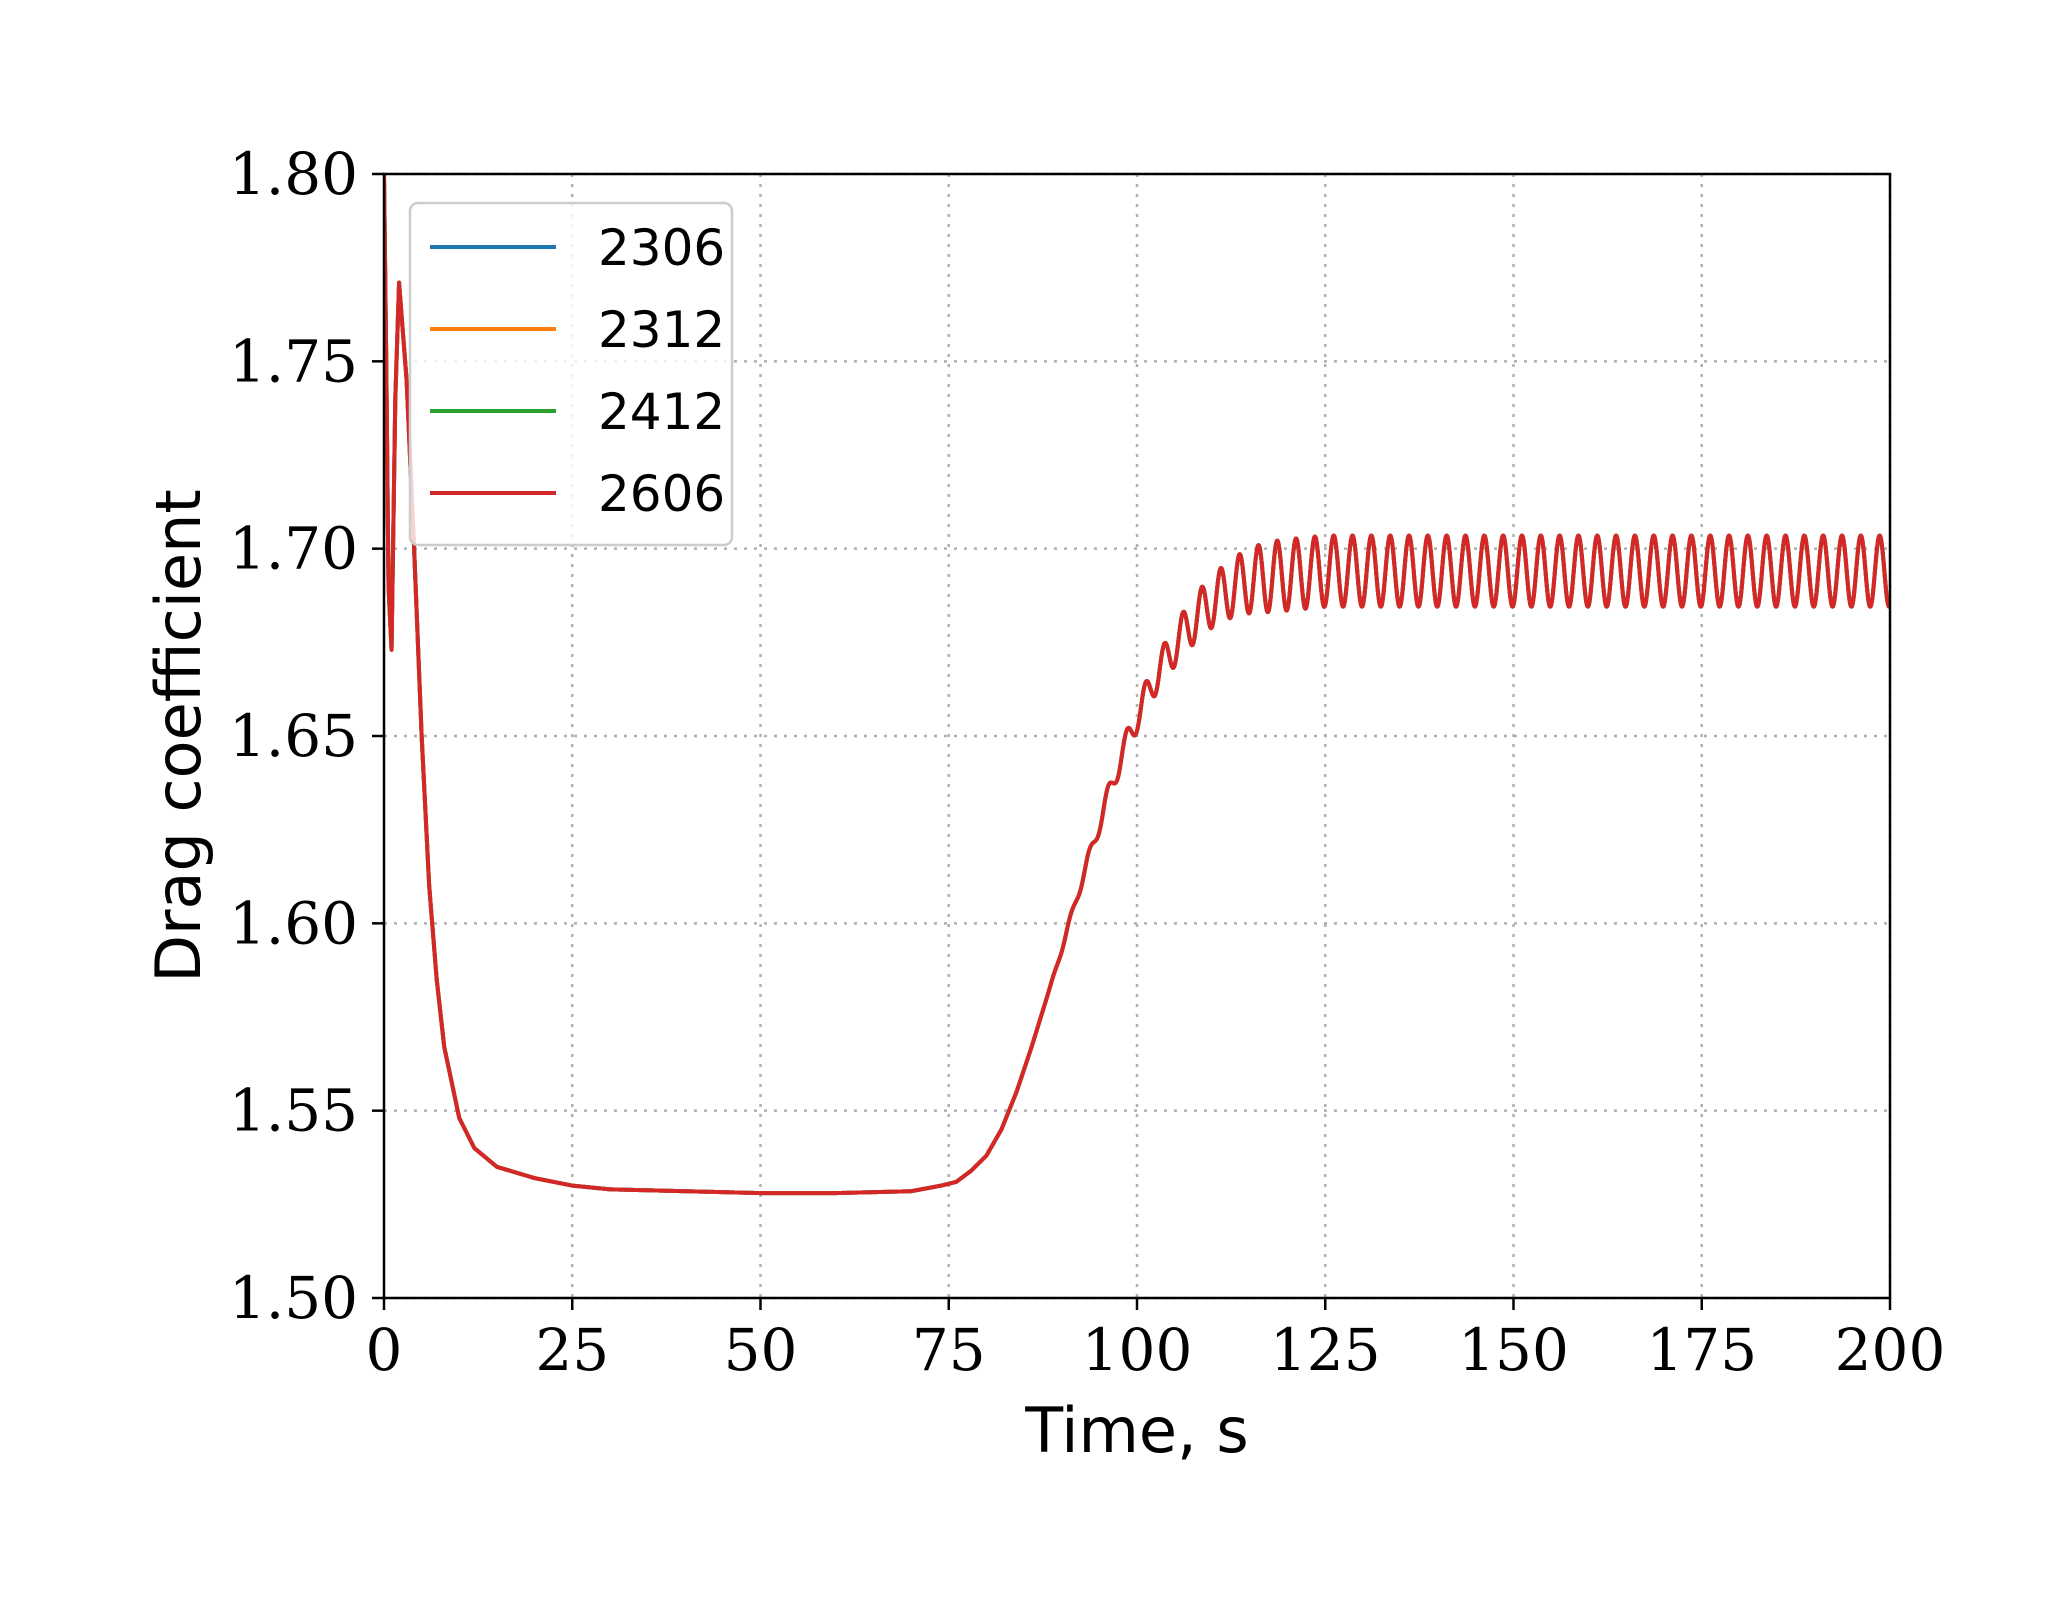 This screenshot has height=1603, width=2064. What do you see at coordinates (1325, 1350) in the screenshot?
I see `x-tick-label: 125` at bounding box center [1325, 1350].